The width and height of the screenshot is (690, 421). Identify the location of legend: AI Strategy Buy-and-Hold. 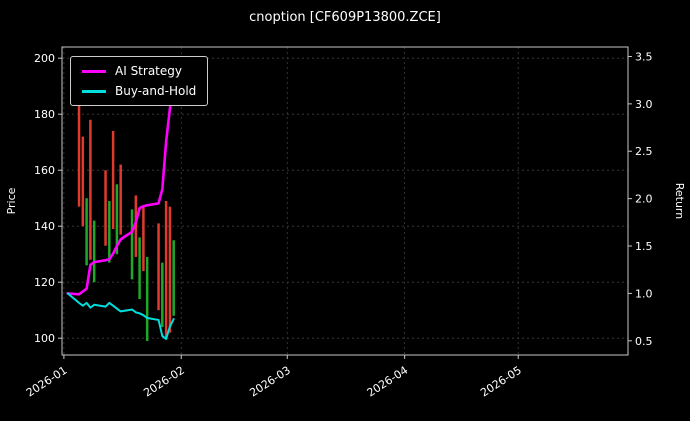
(139, 81).